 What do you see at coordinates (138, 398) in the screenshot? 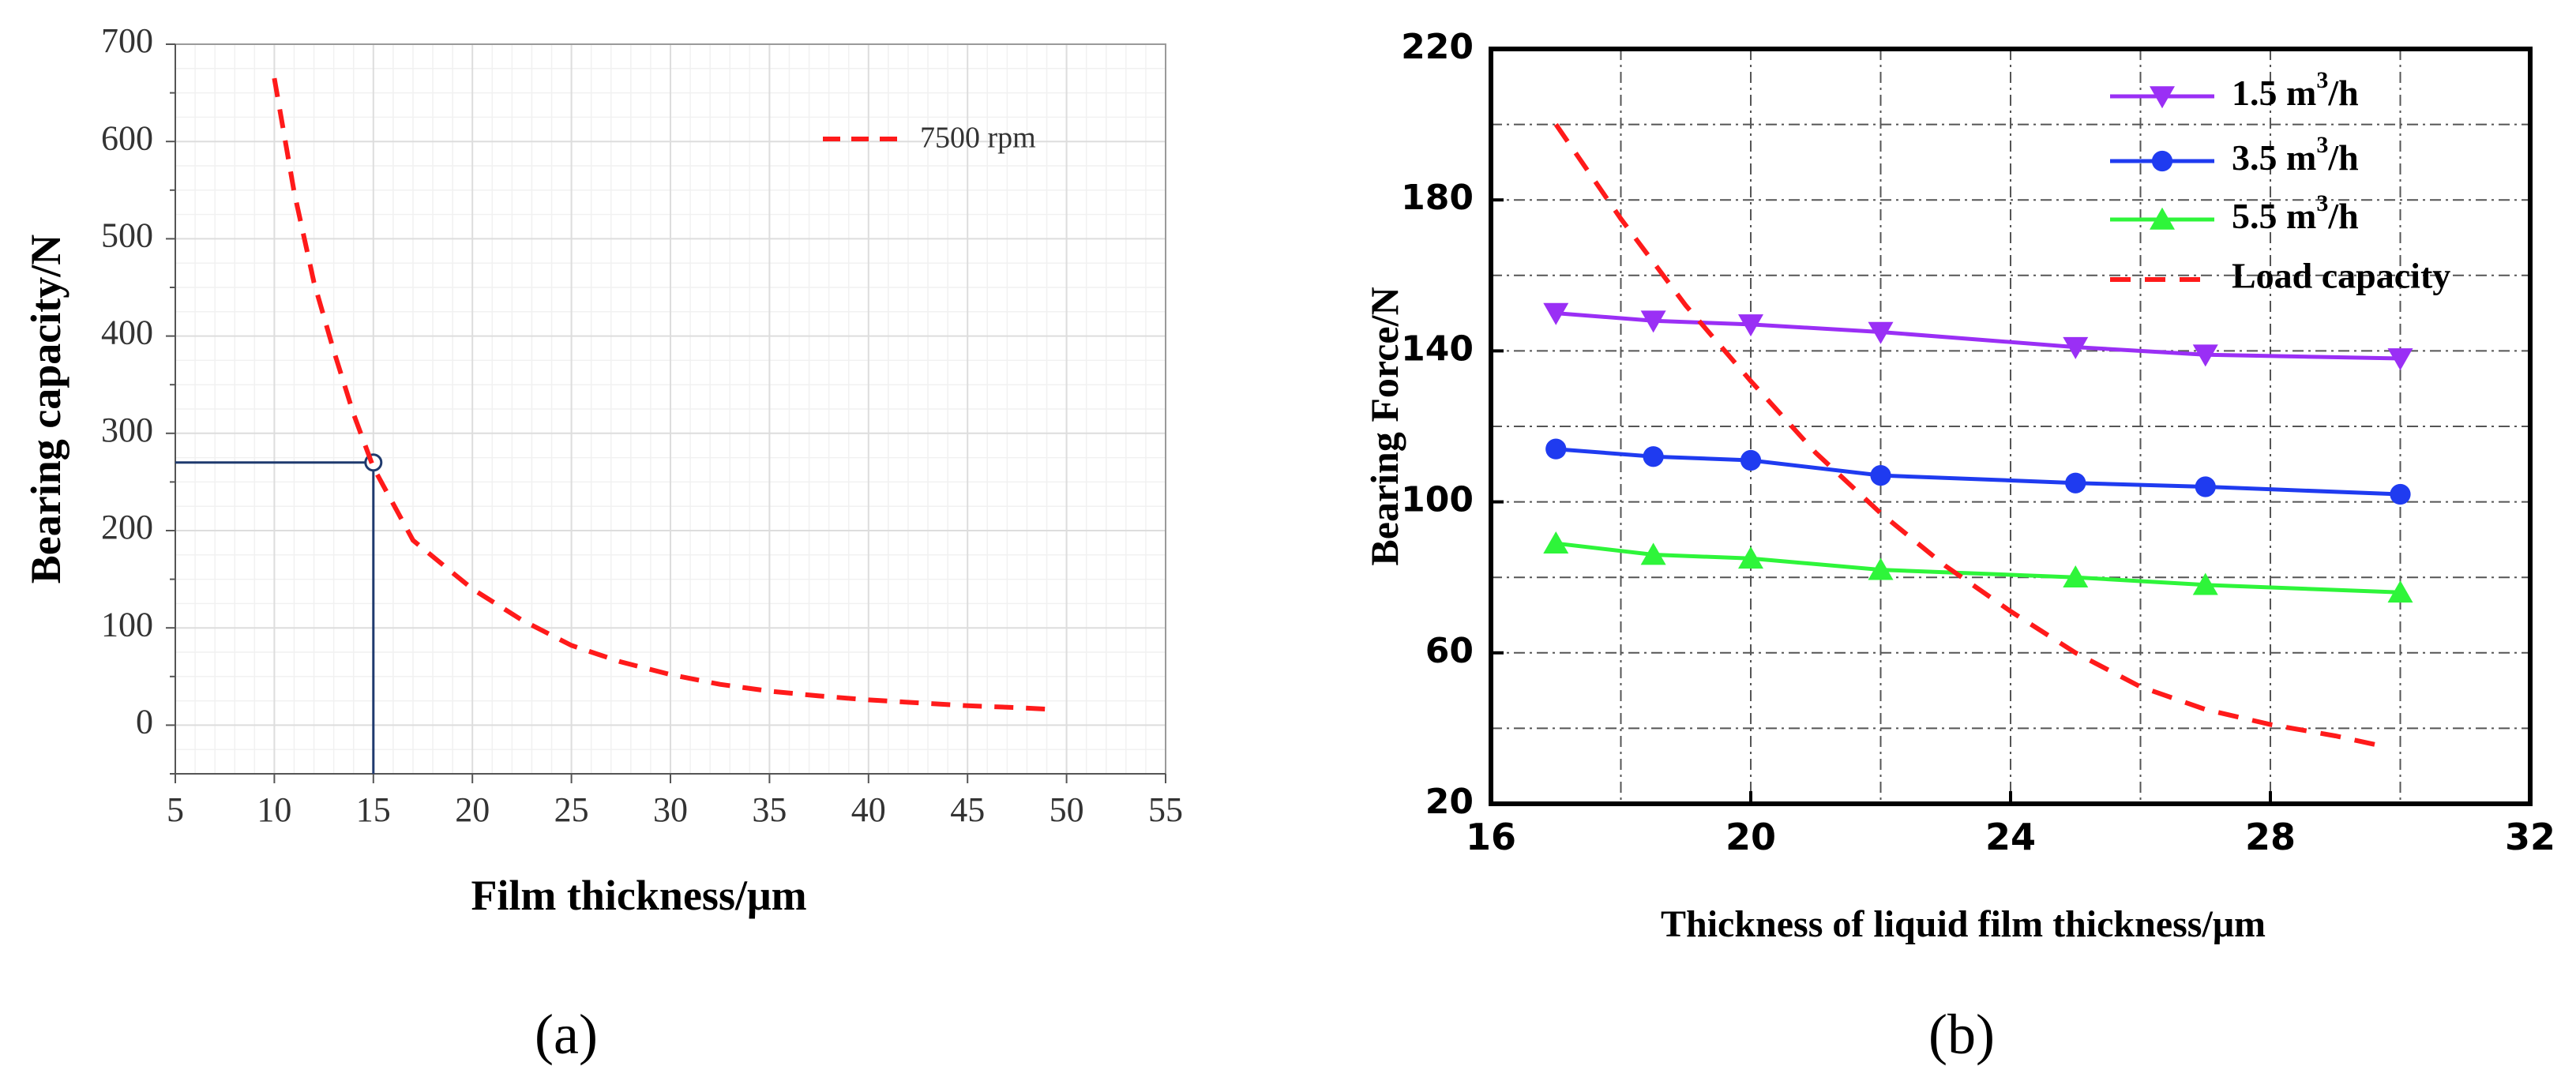
I see `chart-a-y-ticks: 0 100 200 300 400 500 600 700` at bounding box center [138, 398].